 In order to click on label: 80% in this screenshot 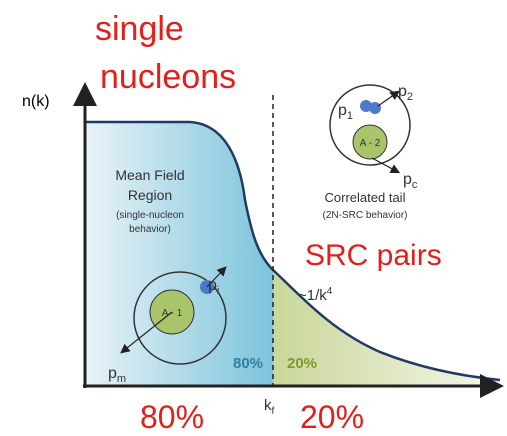, I will do `click(172, 417)`.